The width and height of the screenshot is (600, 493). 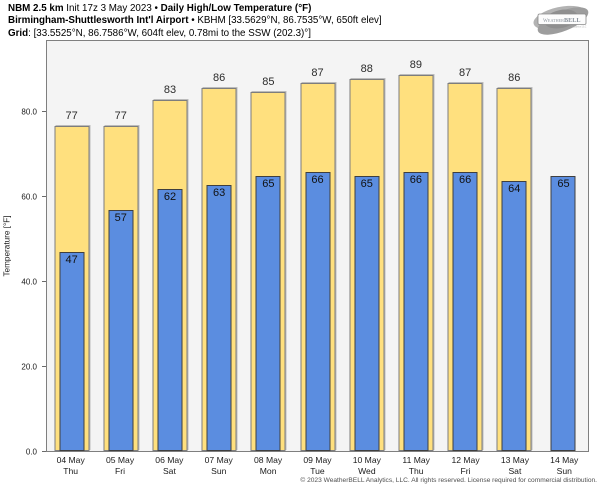 What do you see at coordinates (23, 248) in the screenshot?
I see `y-axis-ticks: 0.0 20.0 40.0 60.0 80.0` at bounding box center [23, 248].